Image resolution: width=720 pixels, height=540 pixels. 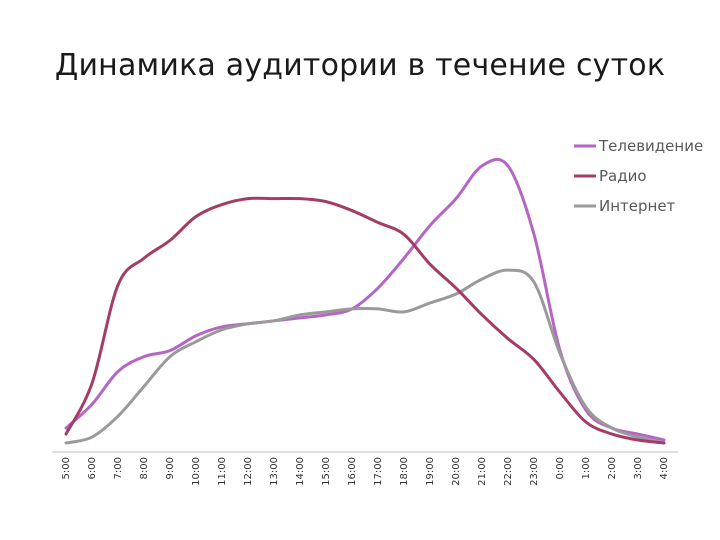 I want to click on legend: Телевидение Радио Интернет, so click(x=638, y=176).